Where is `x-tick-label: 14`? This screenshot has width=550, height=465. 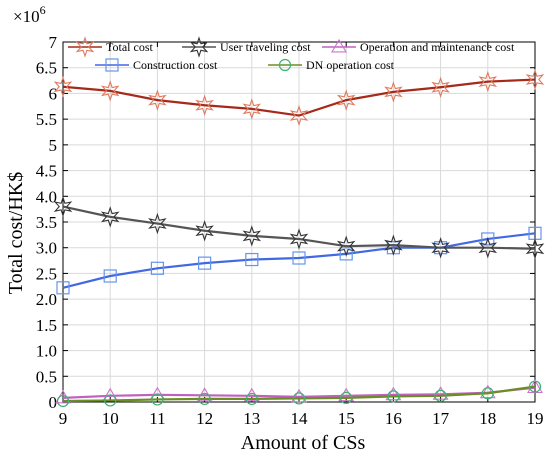 x-tick-label: 14 is located at coordinates (300, 418).